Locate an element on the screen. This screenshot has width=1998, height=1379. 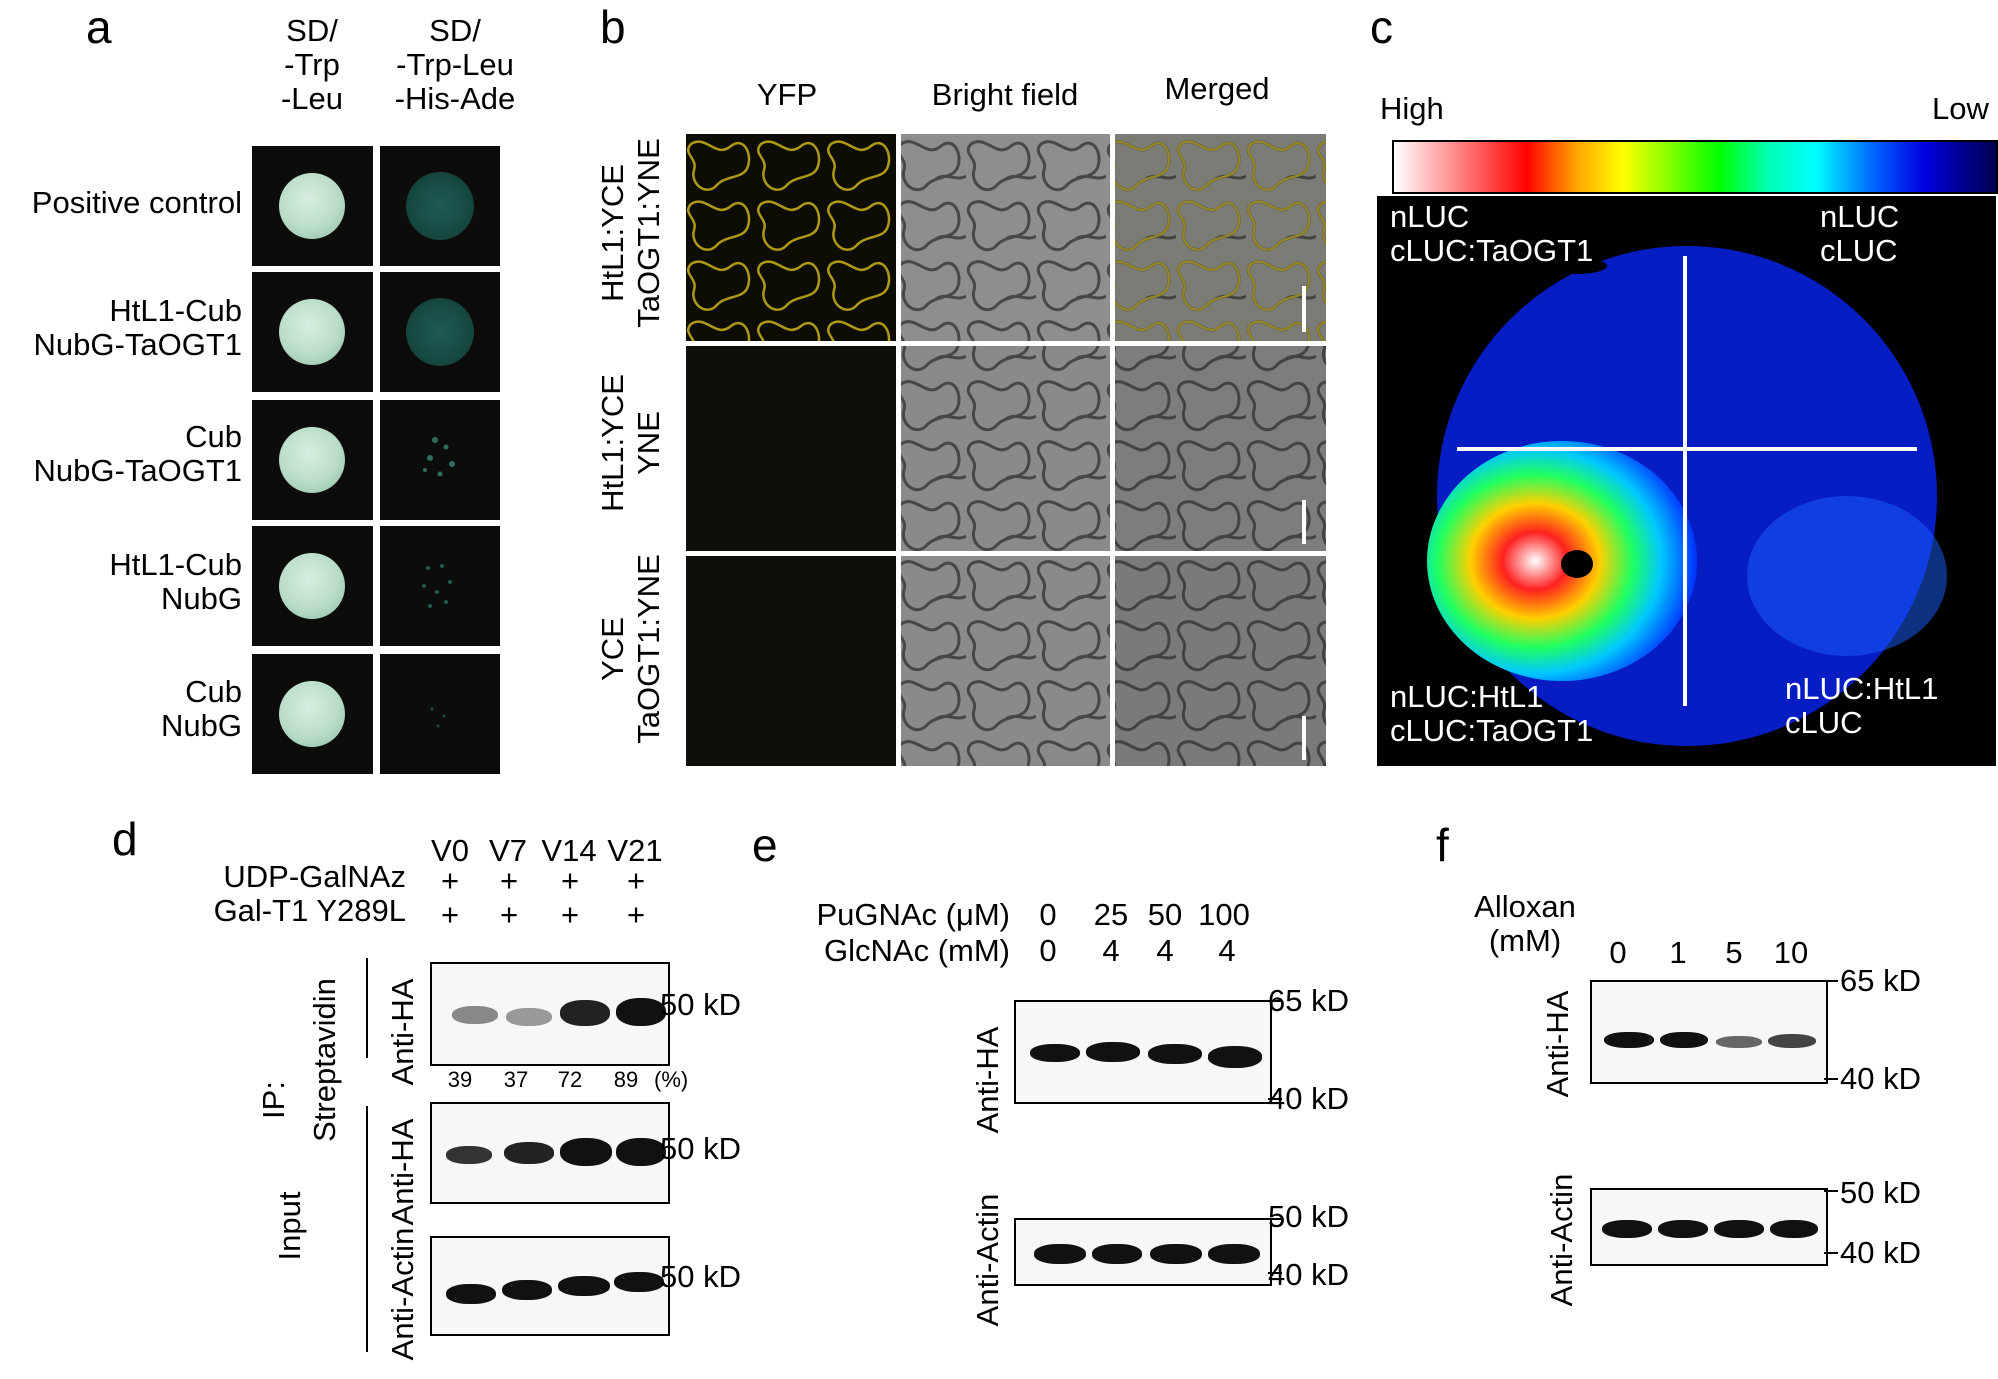
panel-b-row-label-2: HtL1:YCE YNE is located at coordinates (640, 443).